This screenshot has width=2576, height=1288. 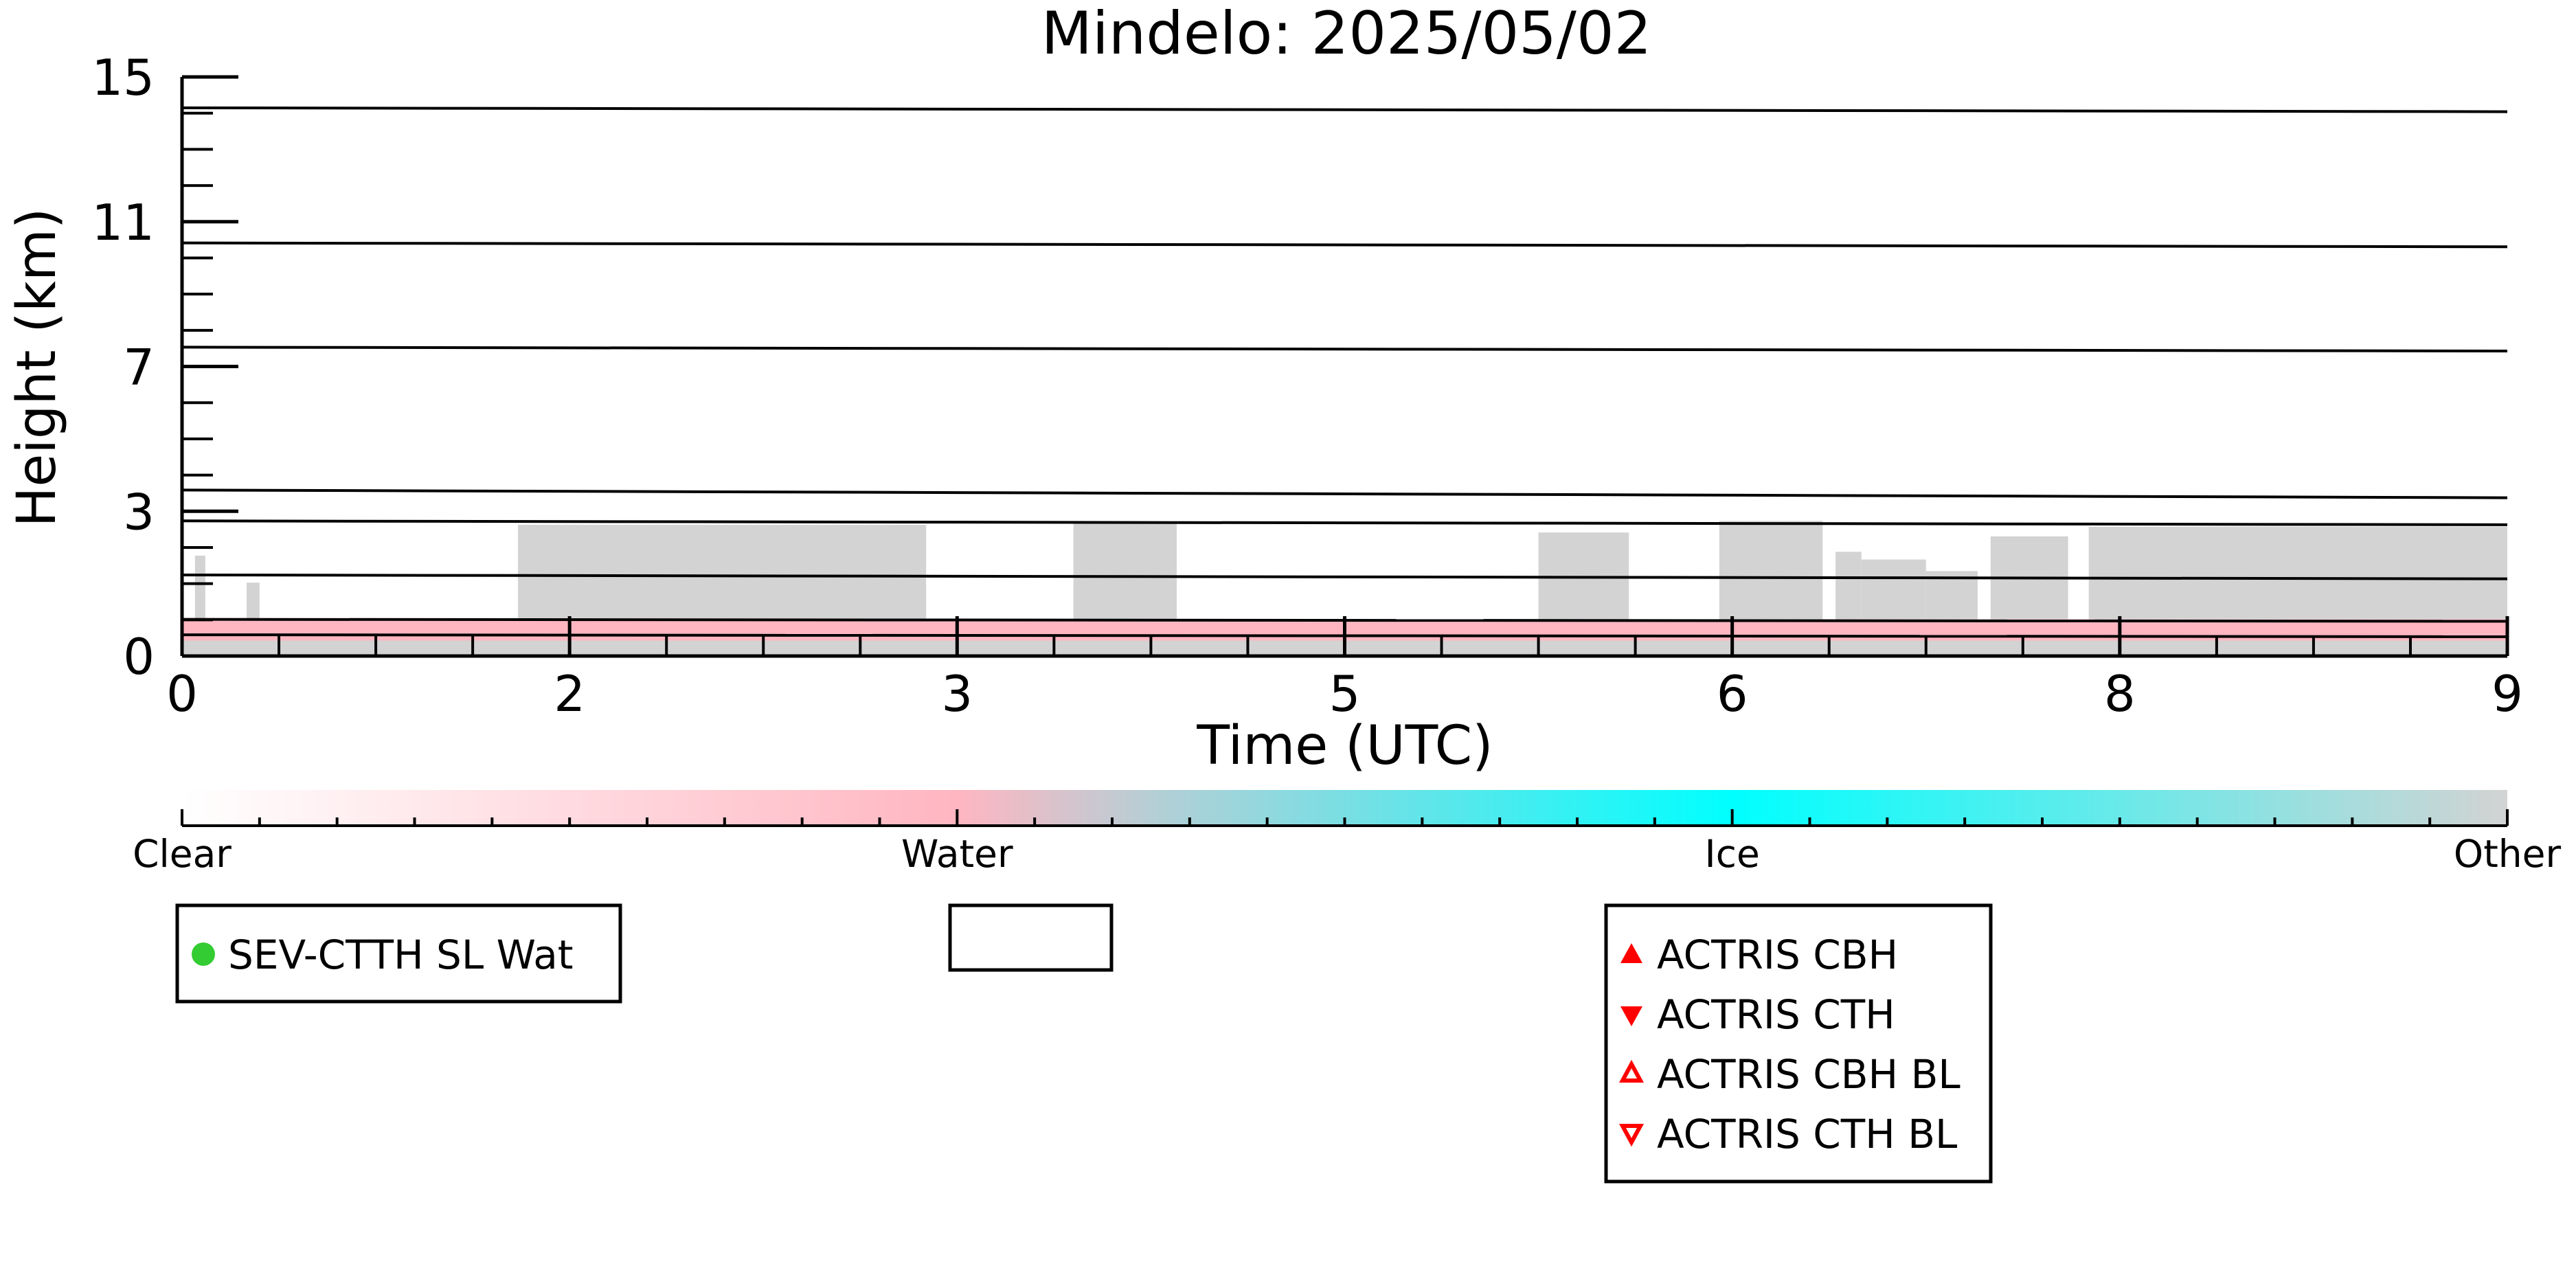 I want to click on legend-empty, so click(x=1031, y=937).